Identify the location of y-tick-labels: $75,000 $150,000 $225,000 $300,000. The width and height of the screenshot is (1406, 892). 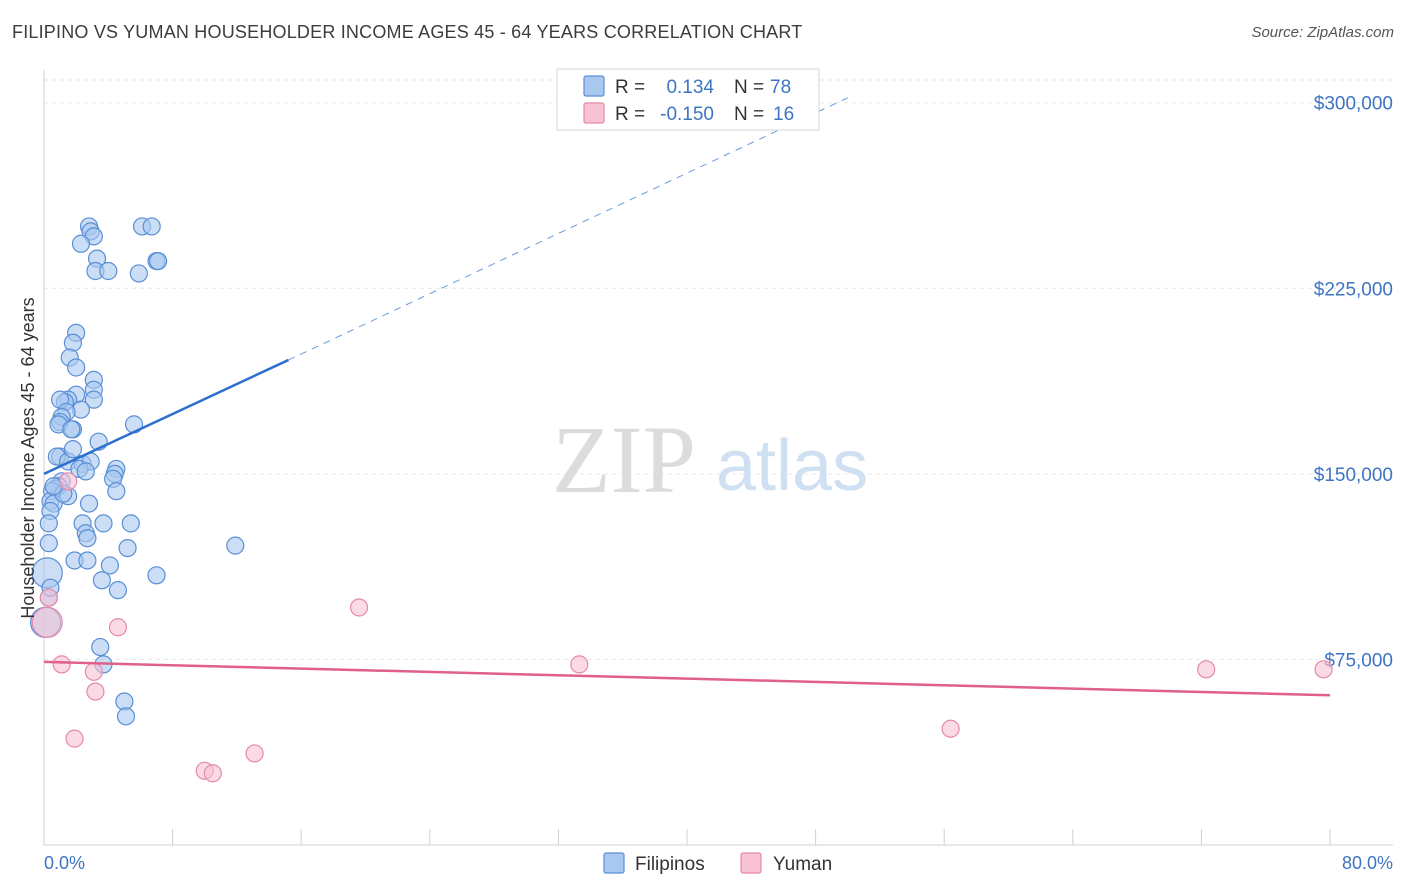
(1353, 383).